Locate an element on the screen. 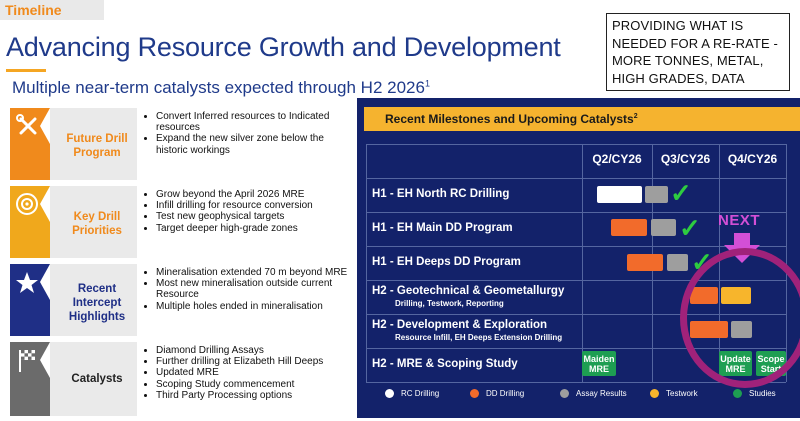  row-label: Recent Intercept Highlights is located at coordinates (97, 303).